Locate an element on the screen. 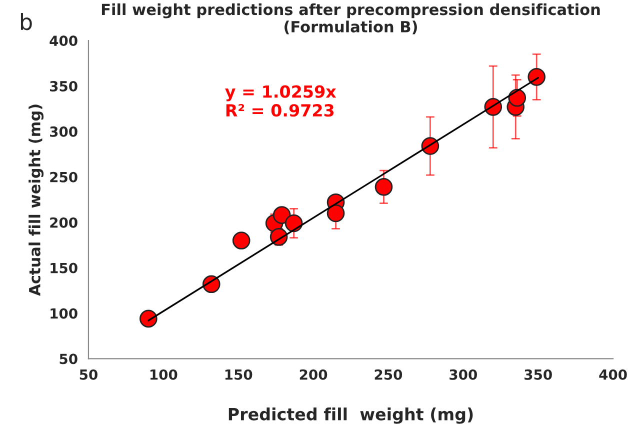 The image size is (632, 427). annotation: y = 1.0259x R² = 0.9723 is located at coordinates (280, 101).